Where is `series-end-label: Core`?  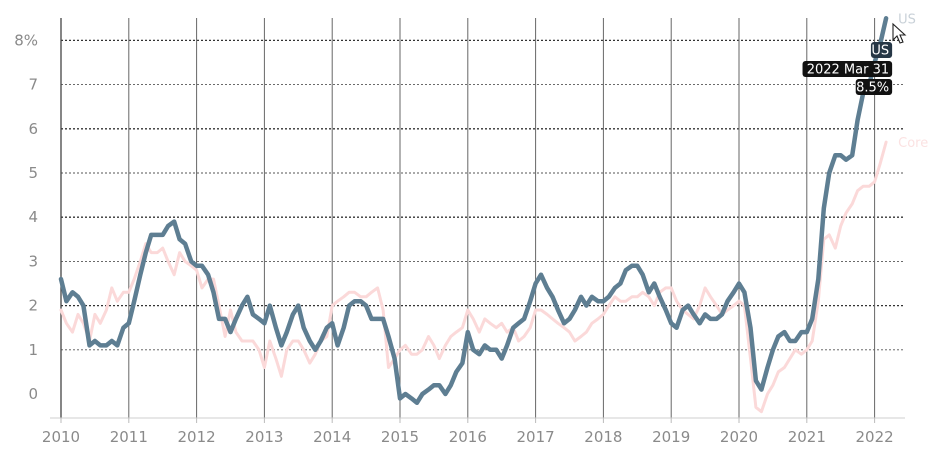 series-end-label: Core is located at coordinates (913, 143).